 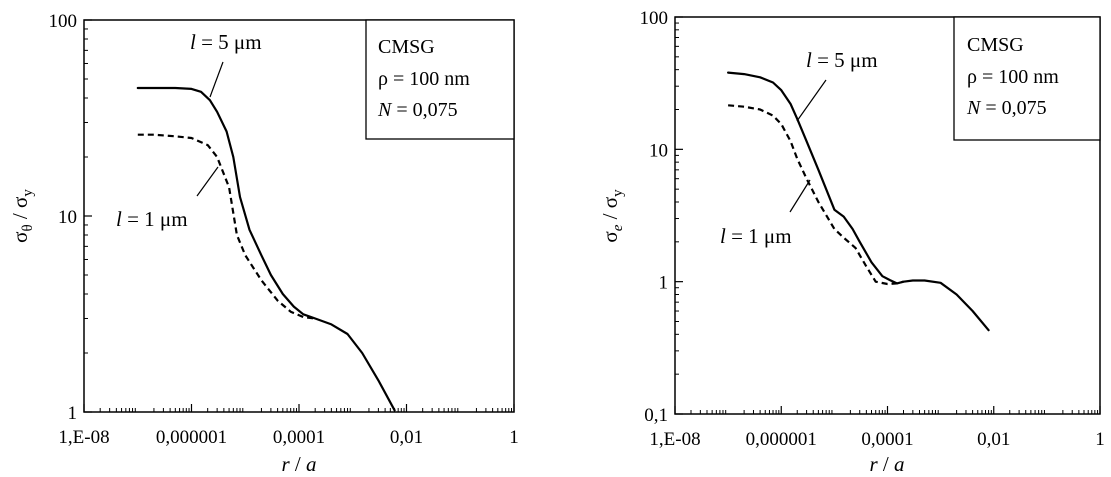 I want to click on y-axis-title: σe / σy, so click(x=612, y=216).